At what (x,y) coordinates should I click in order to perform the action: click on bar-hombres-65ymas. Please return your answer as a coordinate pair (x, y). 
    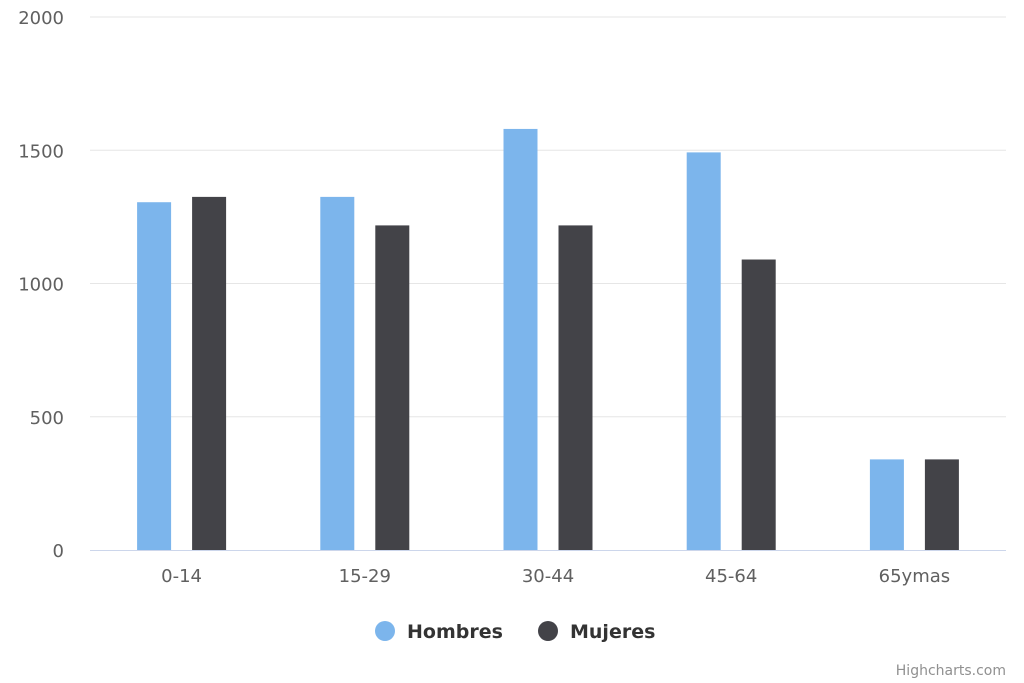
    Looking at the image, I should click on (886, 504).